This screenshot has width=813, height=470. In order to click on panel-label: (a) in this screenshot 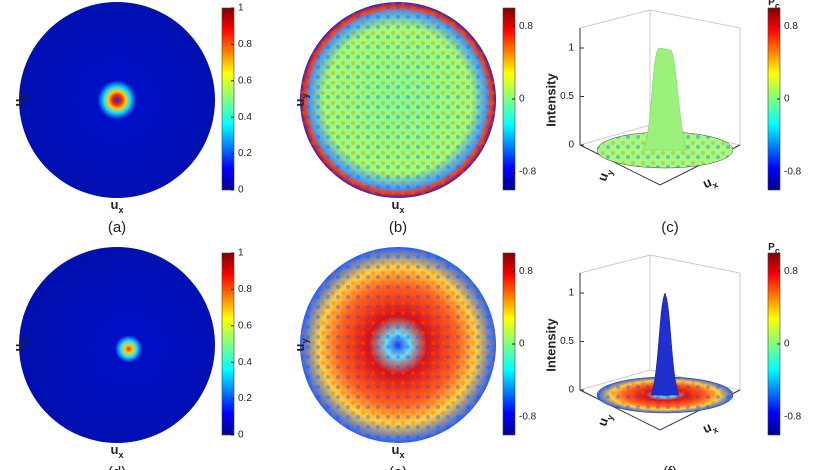, I will do `click(117, 227)`.